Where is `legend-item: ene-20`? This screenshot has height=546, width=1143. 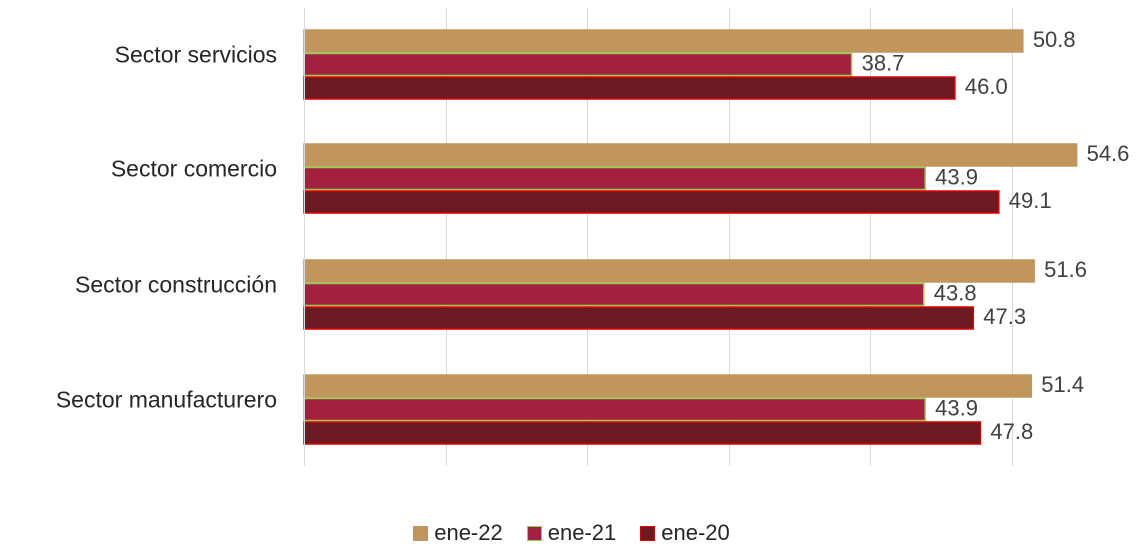 legend-item: ene-20 is located at coordinates (685, 533).